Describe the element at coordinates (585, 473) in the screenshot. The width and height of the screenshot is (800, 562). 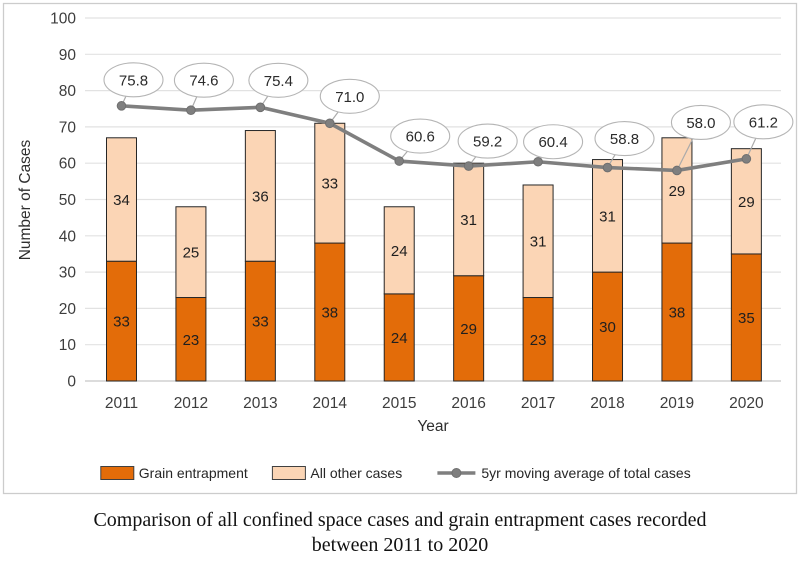
I see `legend-label: 5yr moving average of total cases` at that location.